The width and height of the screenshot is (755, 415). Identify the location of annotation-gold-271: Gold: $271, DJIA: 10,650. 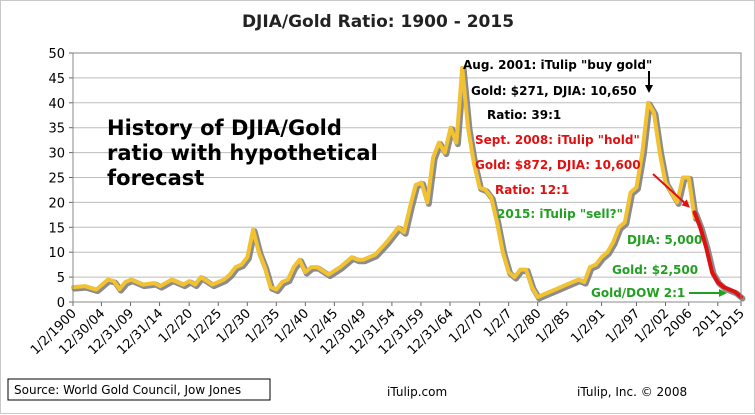
(554, 91).